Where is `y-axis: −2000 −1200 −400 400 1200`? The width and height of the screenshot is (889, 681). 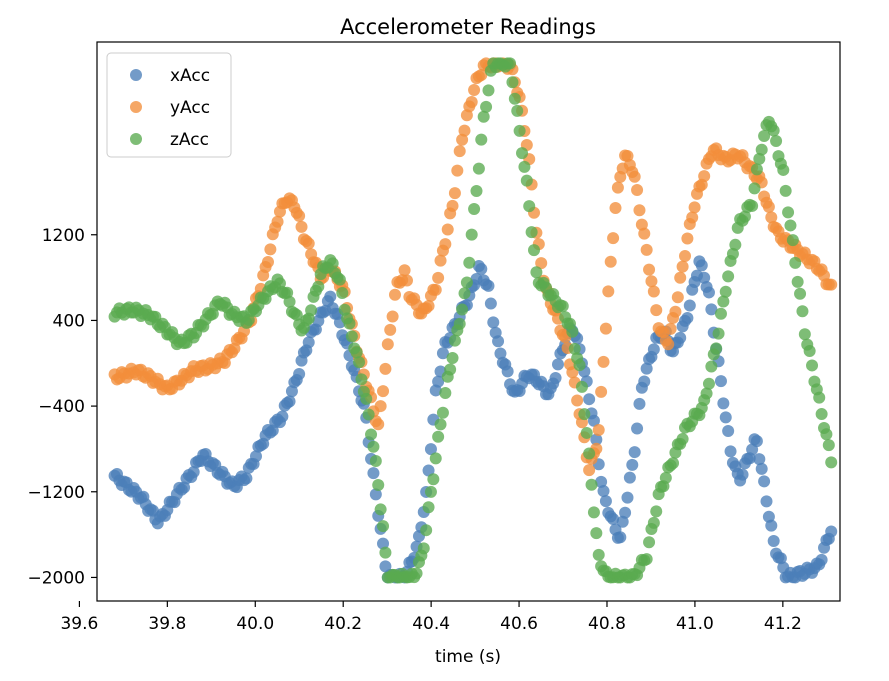 y-axis: −2000 −1200 −400 400 1200 is located at coordinates (62, 407).